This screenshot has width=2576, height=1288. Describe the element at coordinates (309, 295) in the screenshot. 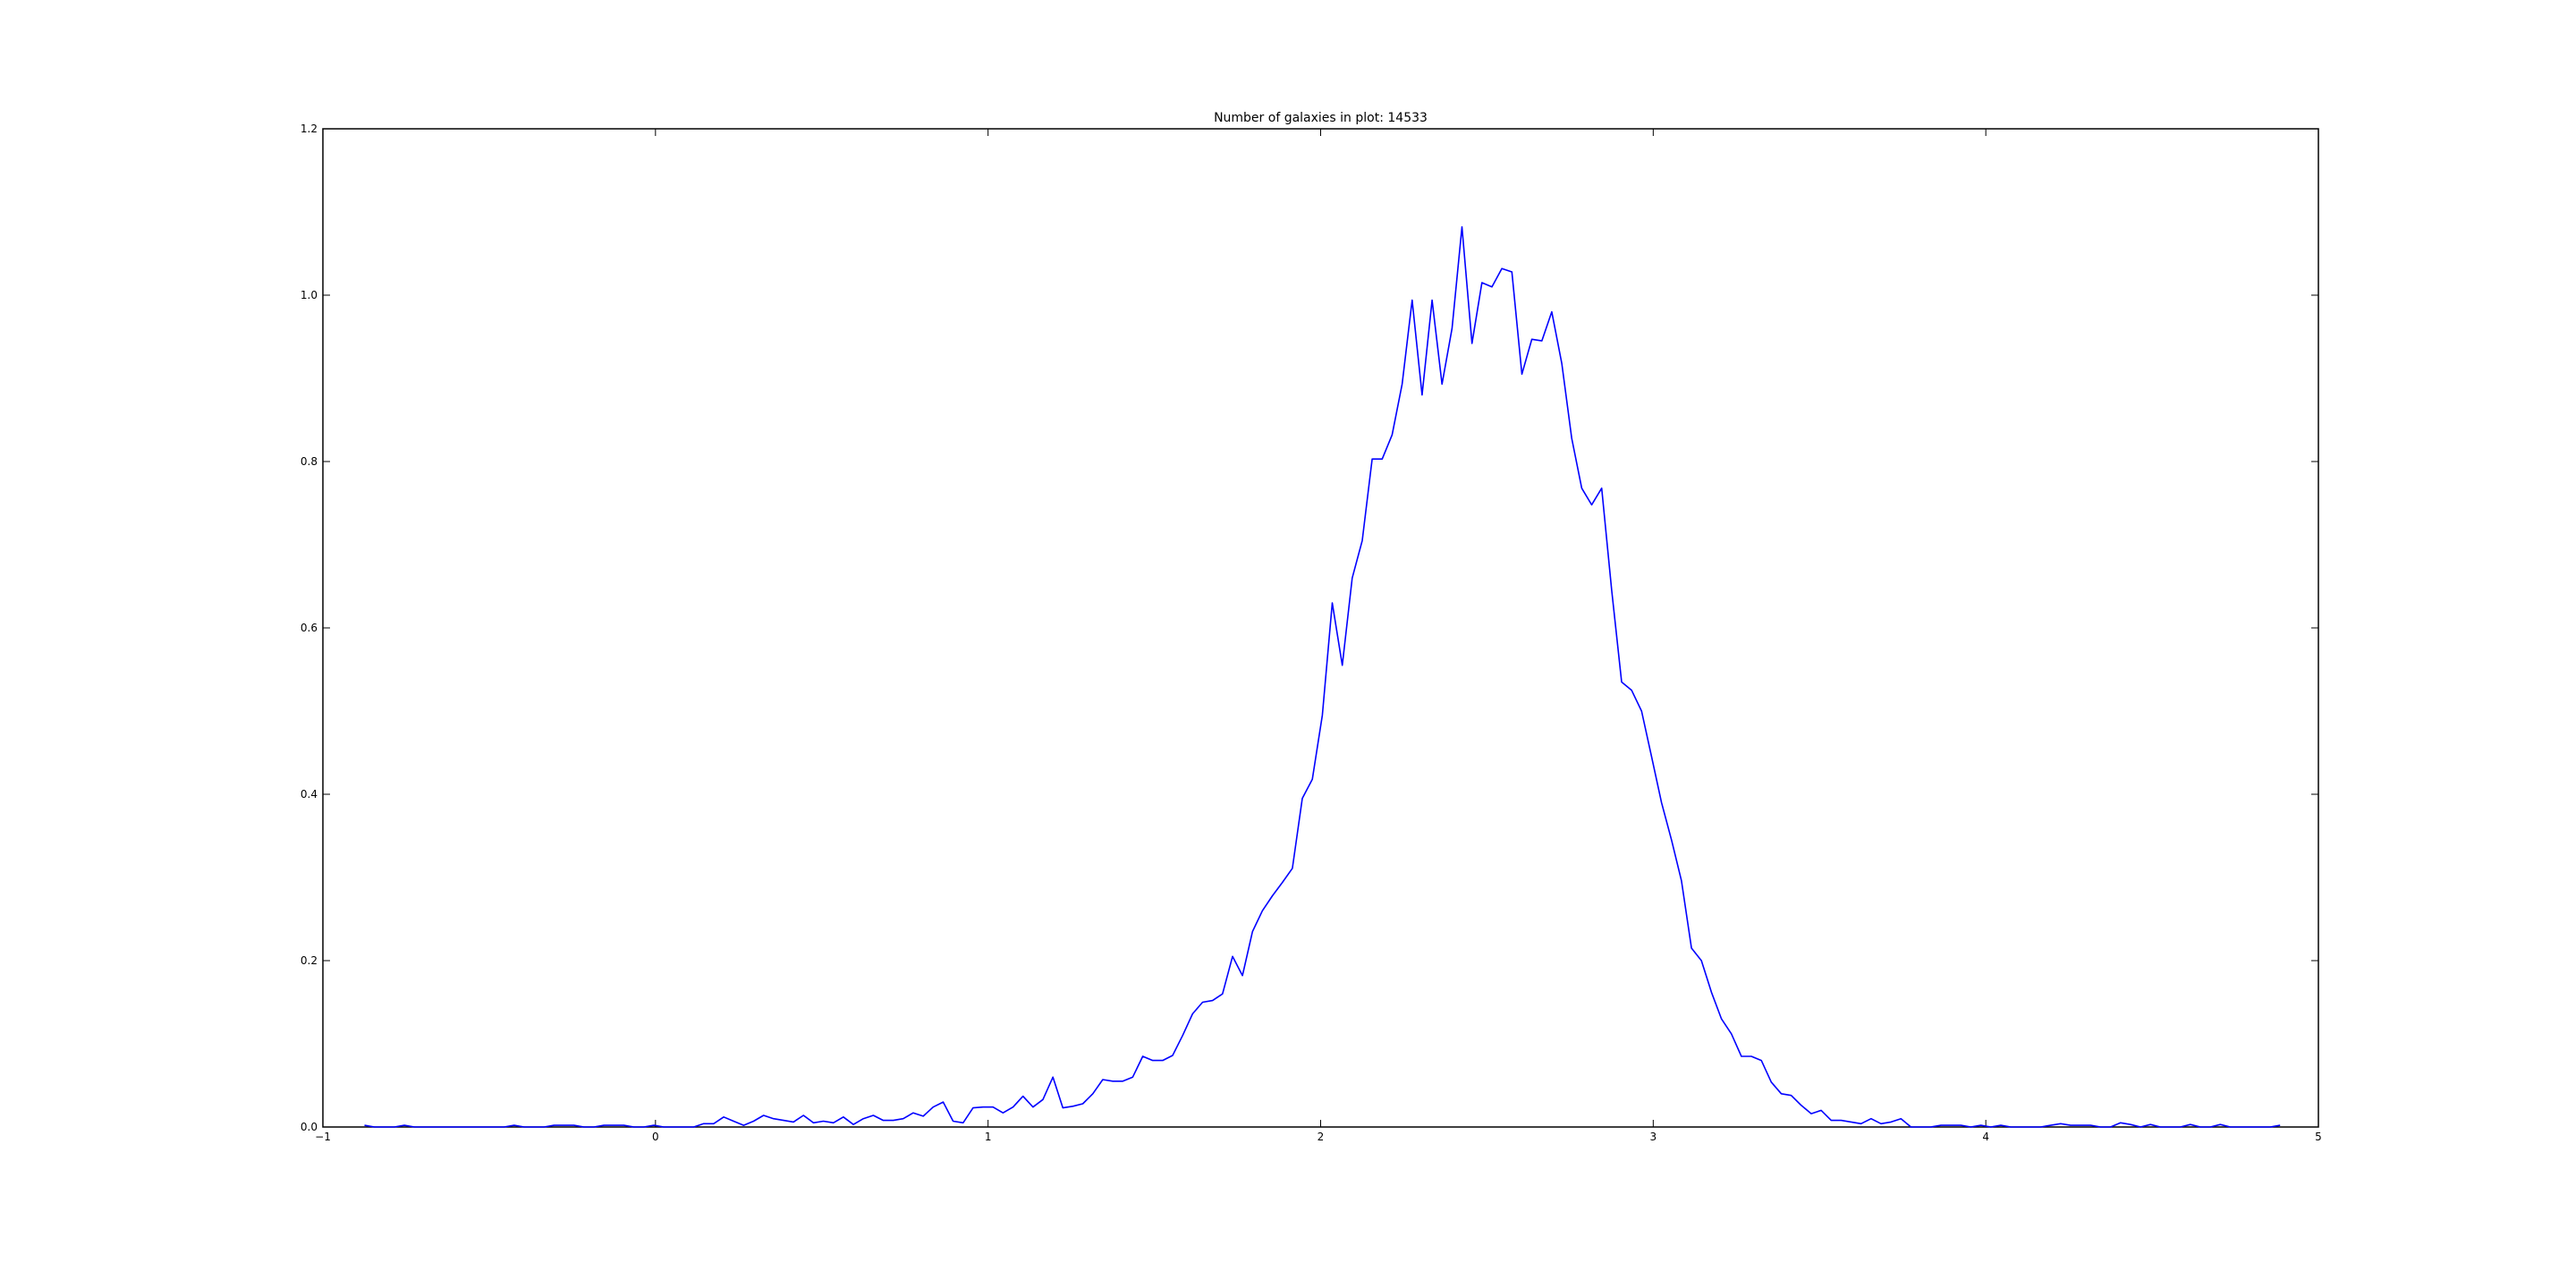

I see `y-tick-label: 1.0` at that location.